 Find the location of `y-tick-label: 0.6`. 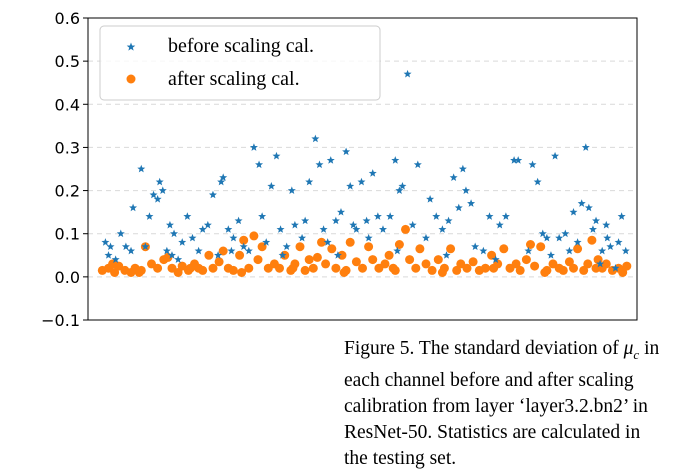

y-tick-label: 0.6 is located at coordinates (67, 18).